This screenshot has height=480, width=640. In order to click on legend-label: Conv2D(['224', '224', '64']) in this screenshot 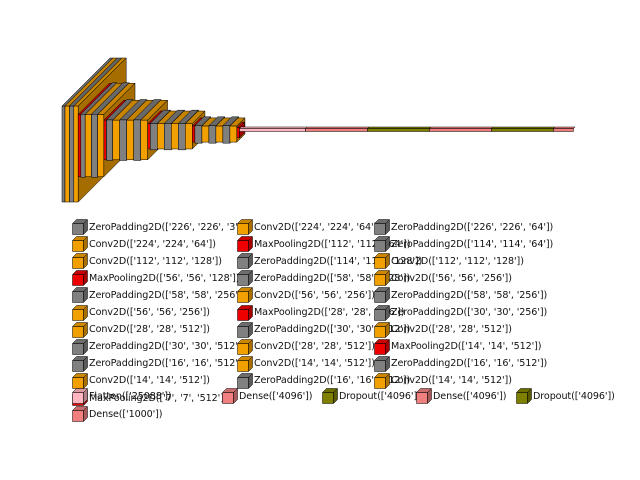, I will do `click(152, 244)`.